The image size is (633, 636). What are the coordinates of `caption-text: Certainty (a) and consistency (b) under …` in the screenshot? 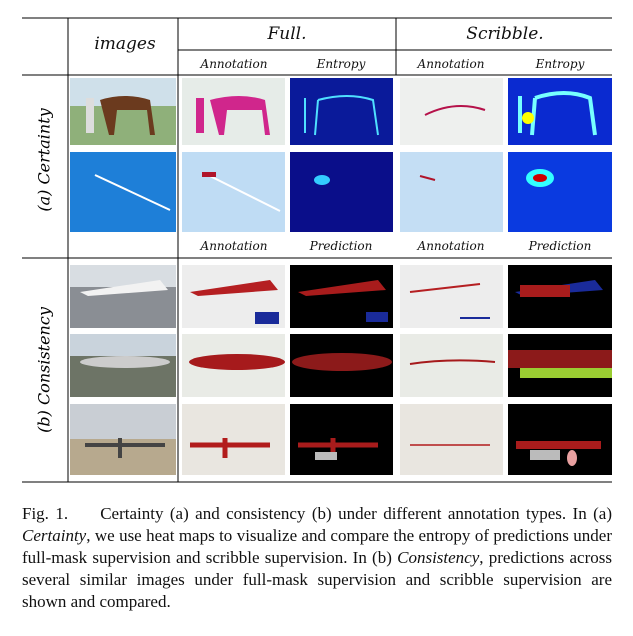 It's located at (356, 513).